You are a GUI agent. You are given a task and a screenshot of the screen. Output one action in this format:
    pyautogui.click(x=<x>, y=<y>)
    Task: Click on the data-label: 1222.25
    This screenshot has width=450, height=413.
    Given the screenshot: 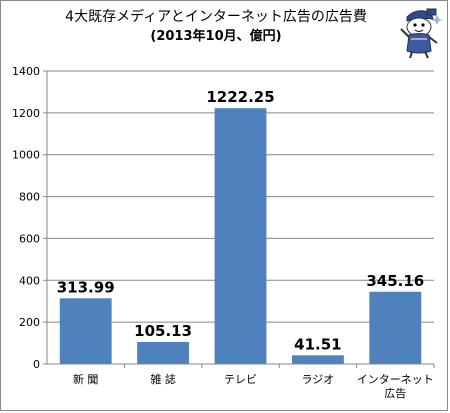 What is the action you would take?
    pyautogui.click(x=240, y=97)
    